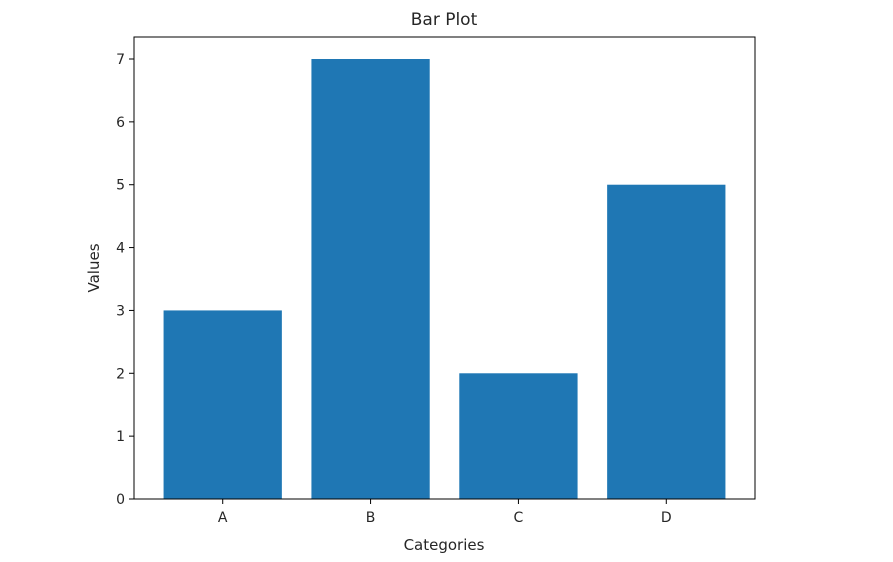  What do you see at coordinates (120, 311) in the screenshot?
I see `y-tick-label: 3` at bounding box center [120, 311].